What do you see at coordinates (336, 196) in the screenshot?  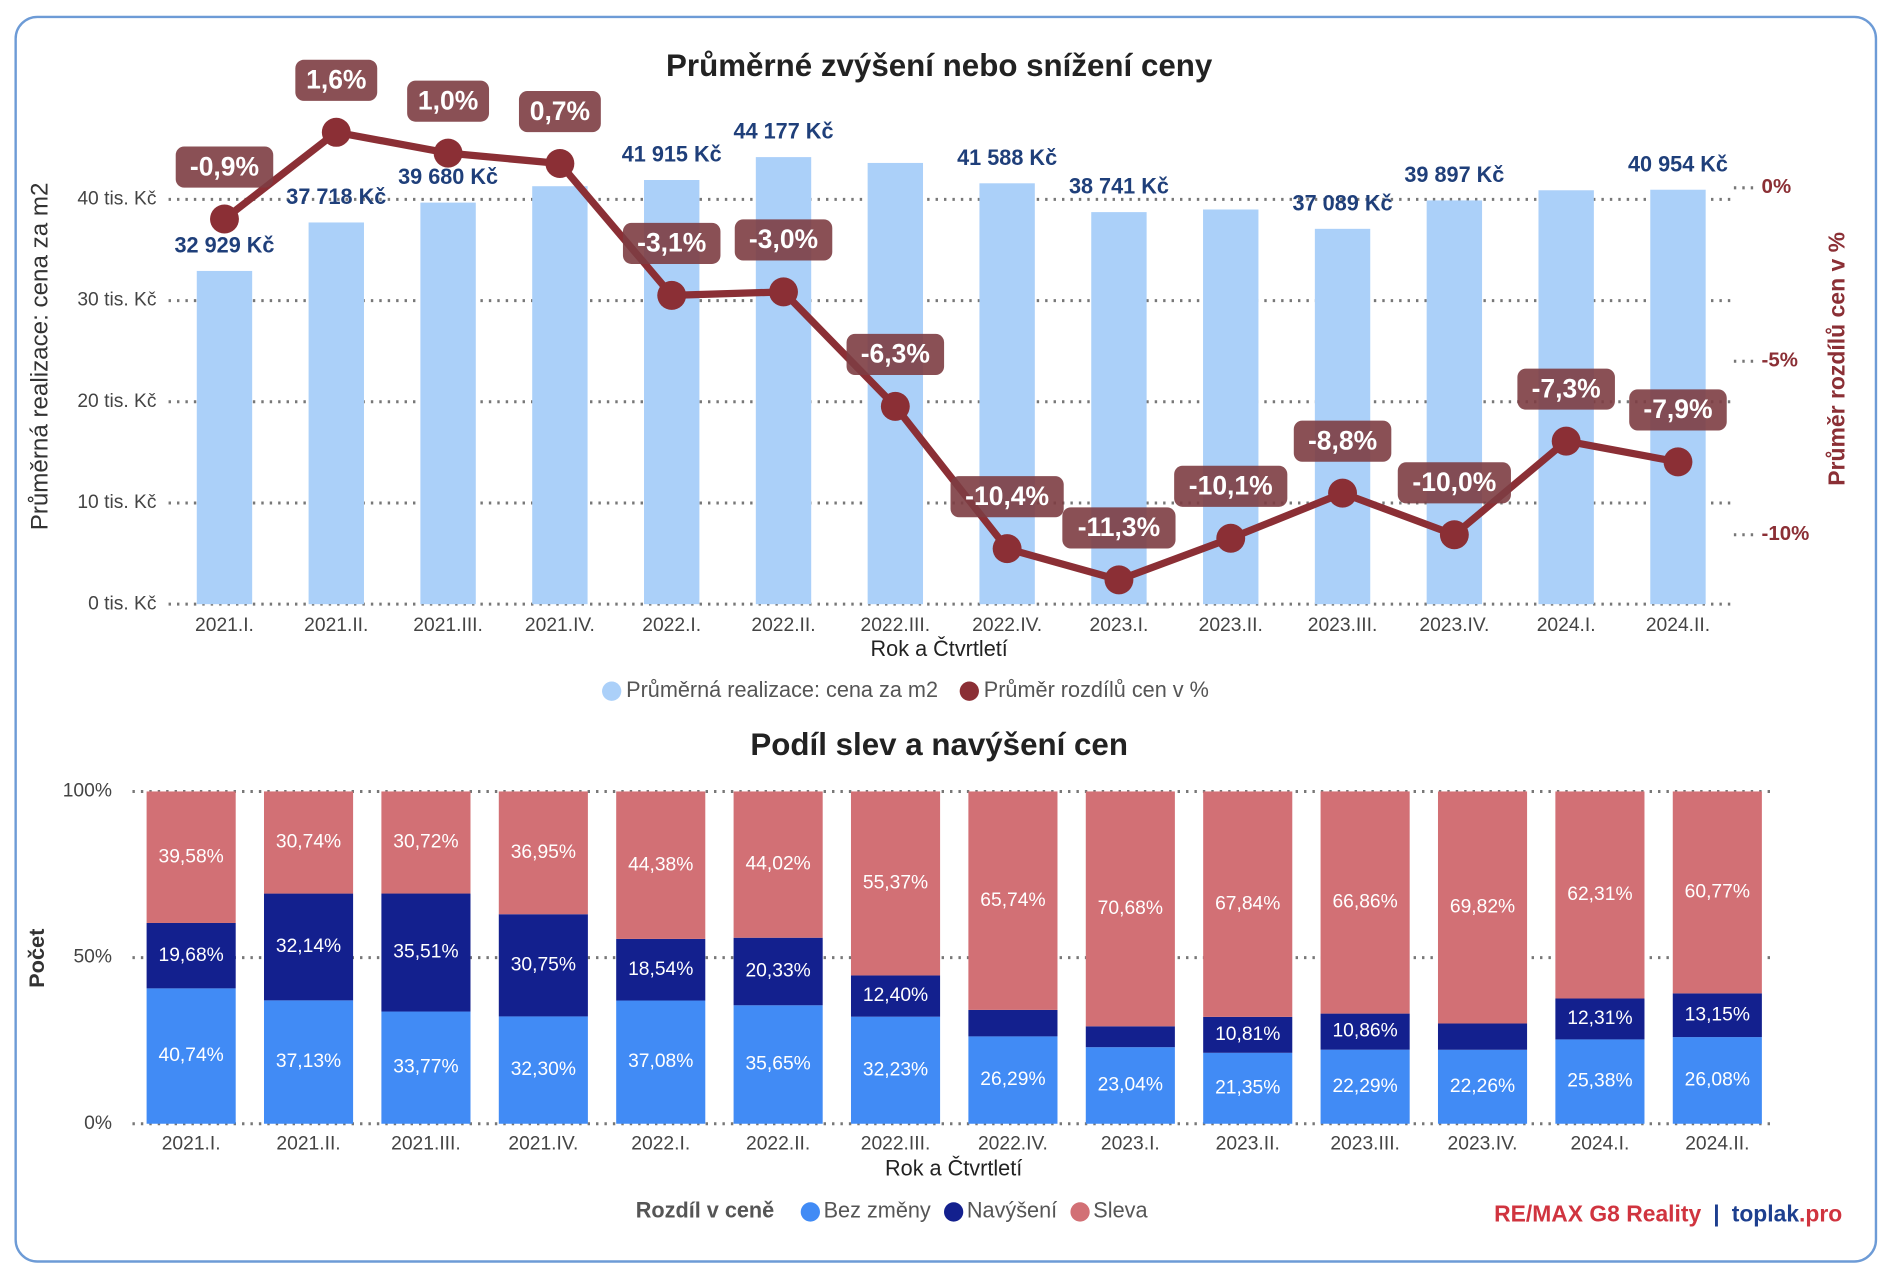 I see `data-label: 37 718 Kč` at bounding box center [336, 196].